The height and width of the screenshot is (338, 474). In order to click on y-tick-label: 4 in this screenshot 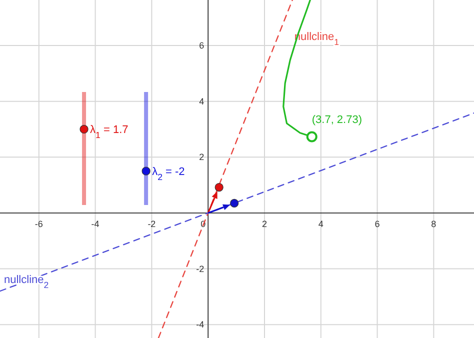, I will do `click(201, 101)`.